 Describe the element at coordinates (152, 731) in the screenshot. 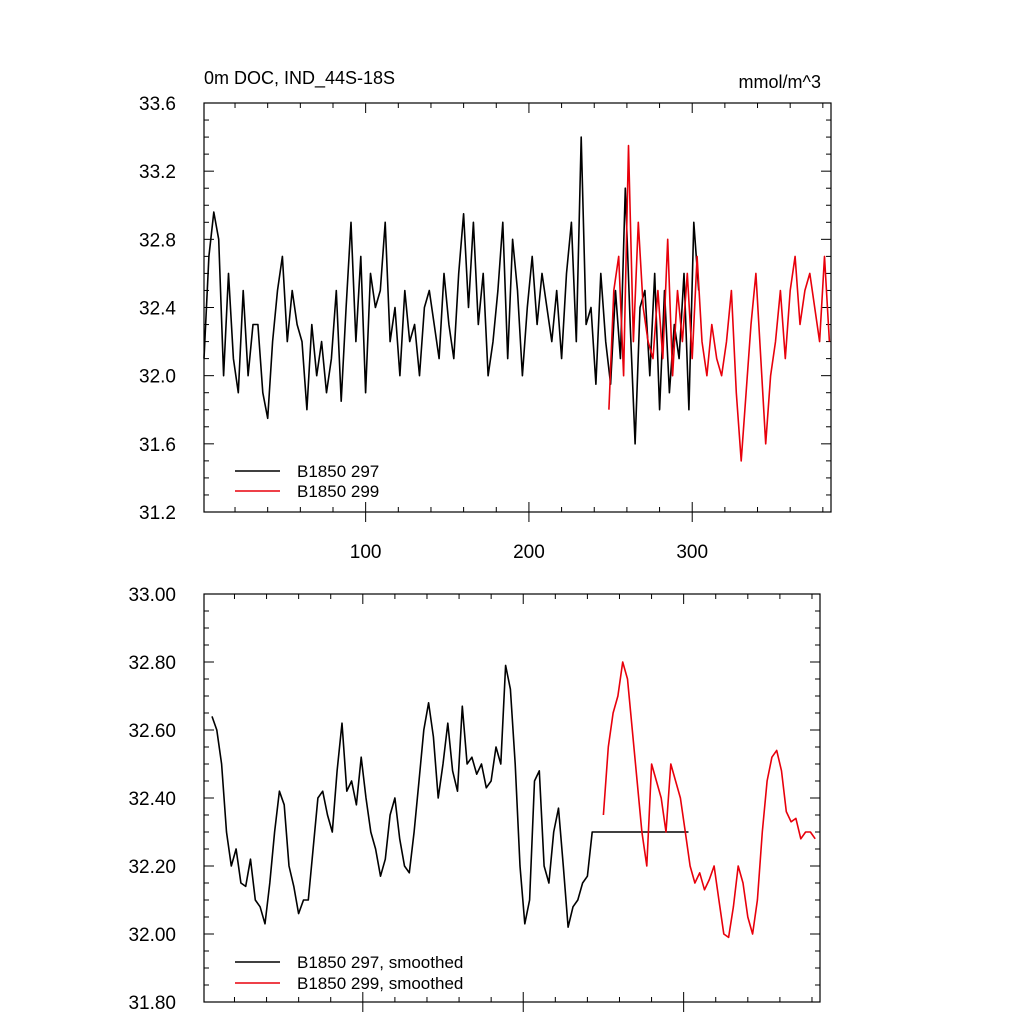

I see `y-tick-label: 32.60` at that location.